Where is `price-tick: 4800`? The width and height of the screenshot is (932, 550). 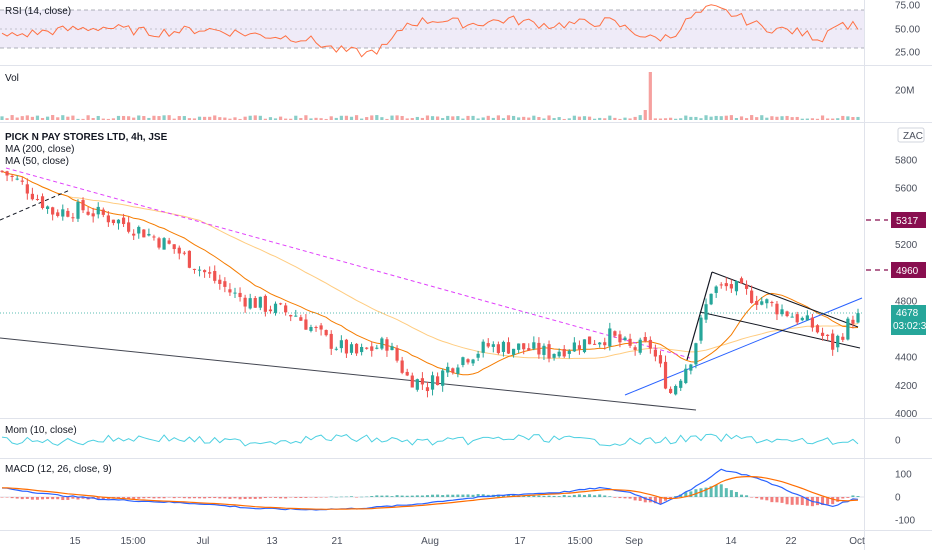 price-tick: 4800 is located at coordinates (906, 301).